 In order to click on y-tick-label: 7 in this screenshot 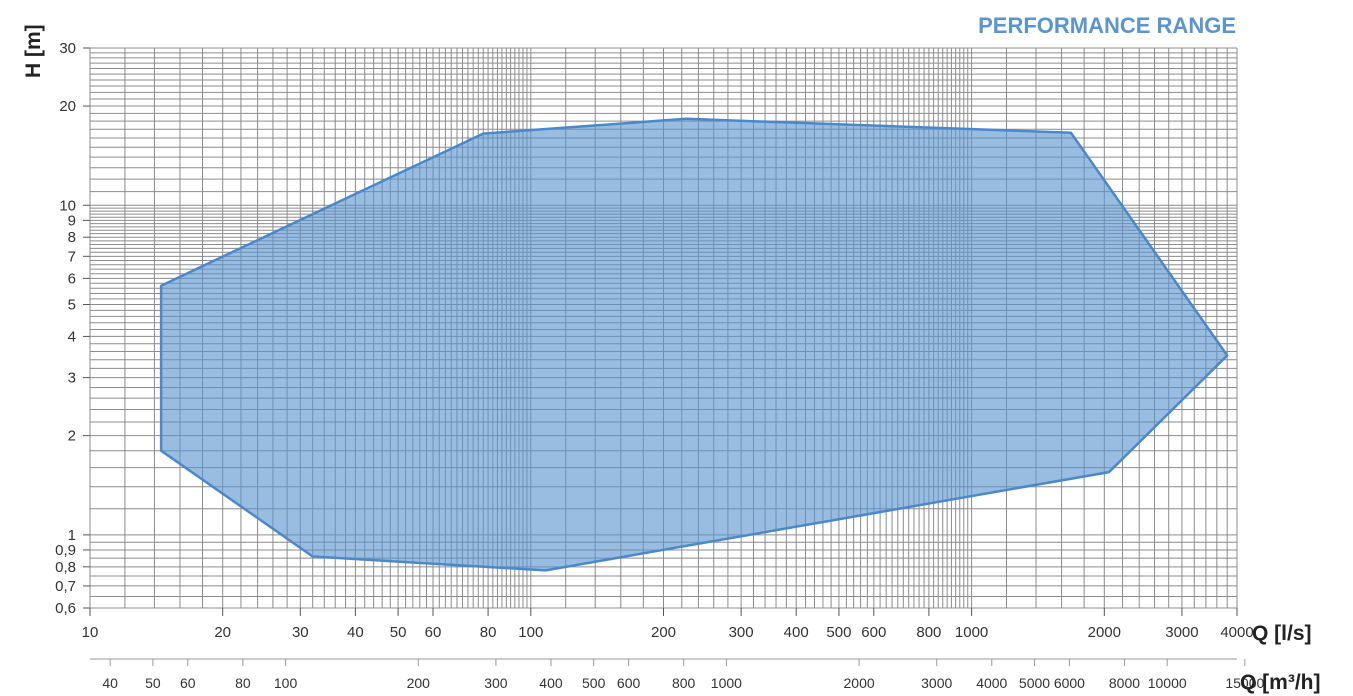, I will do `click(72, 256)`.